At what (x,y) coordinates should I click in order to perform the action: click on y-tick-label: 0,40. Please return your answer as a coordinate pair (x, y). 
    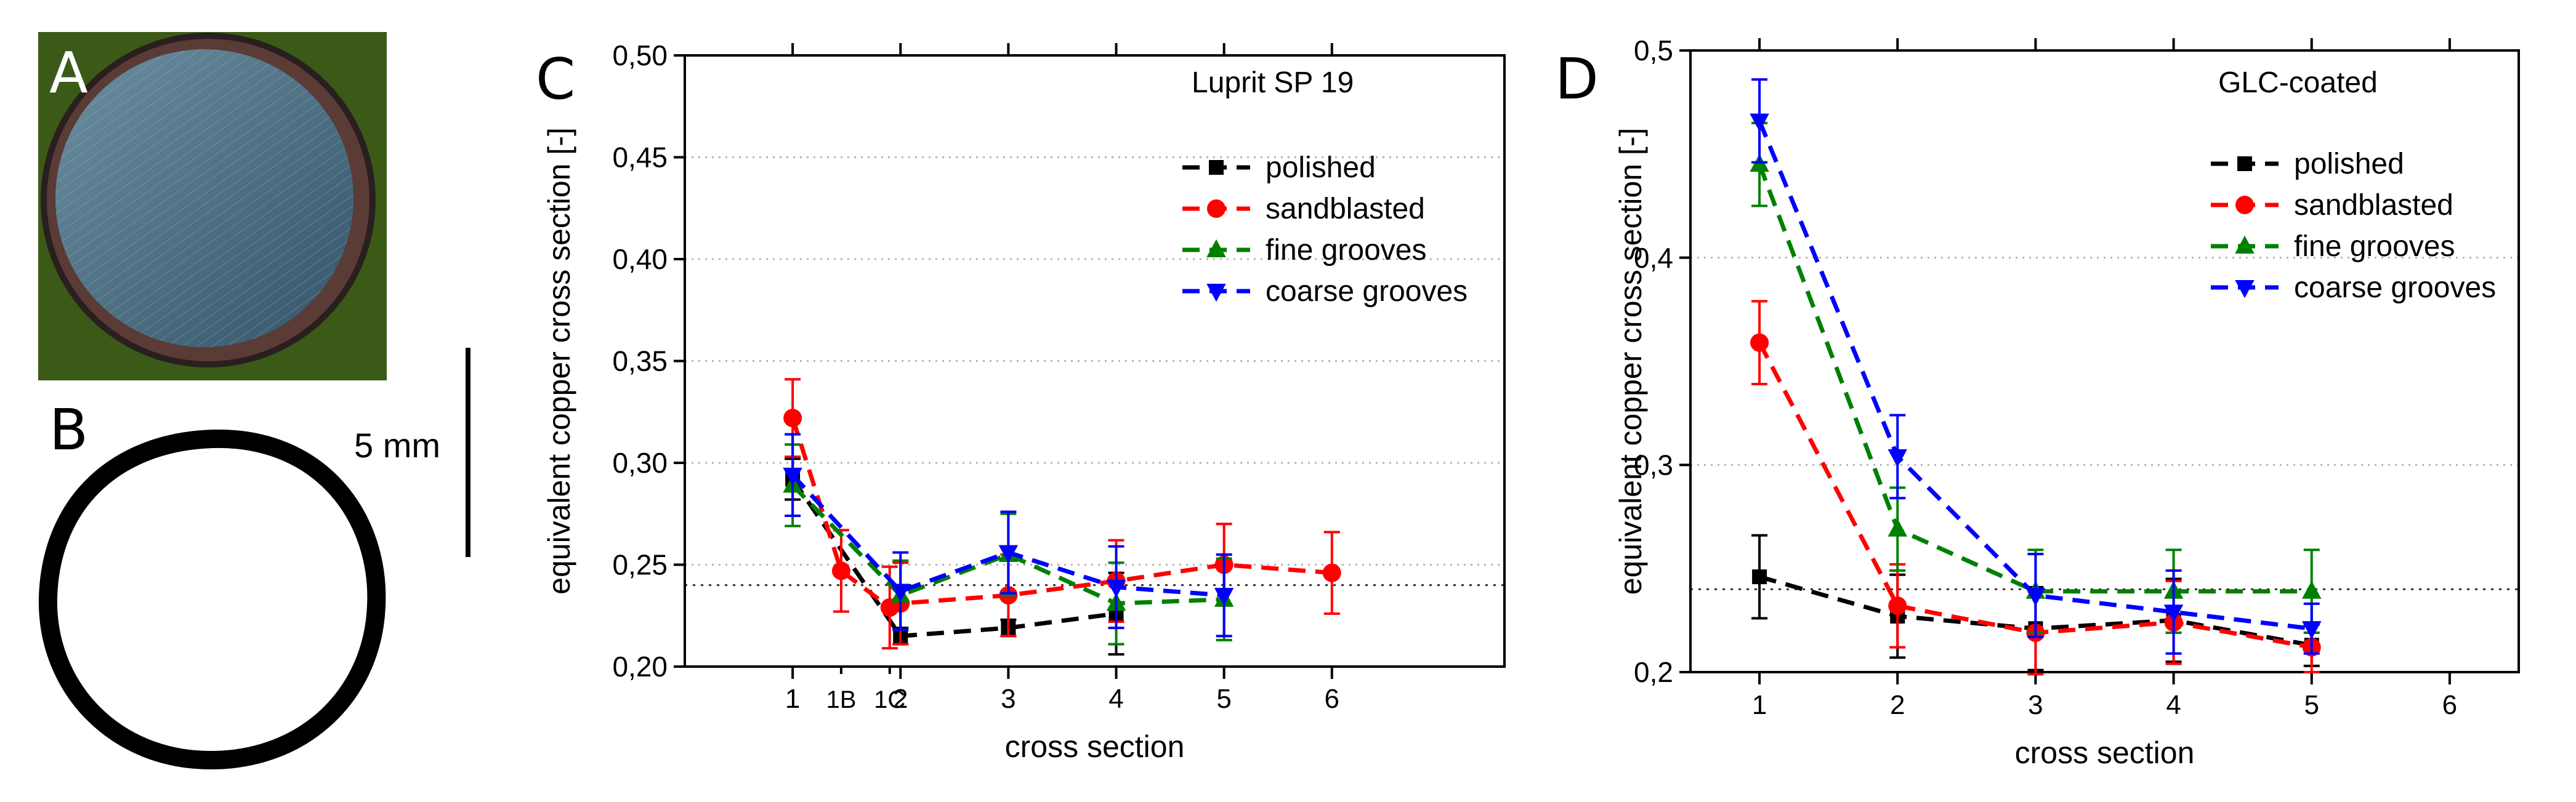
    Looking at the image, I should click on (640, 259).